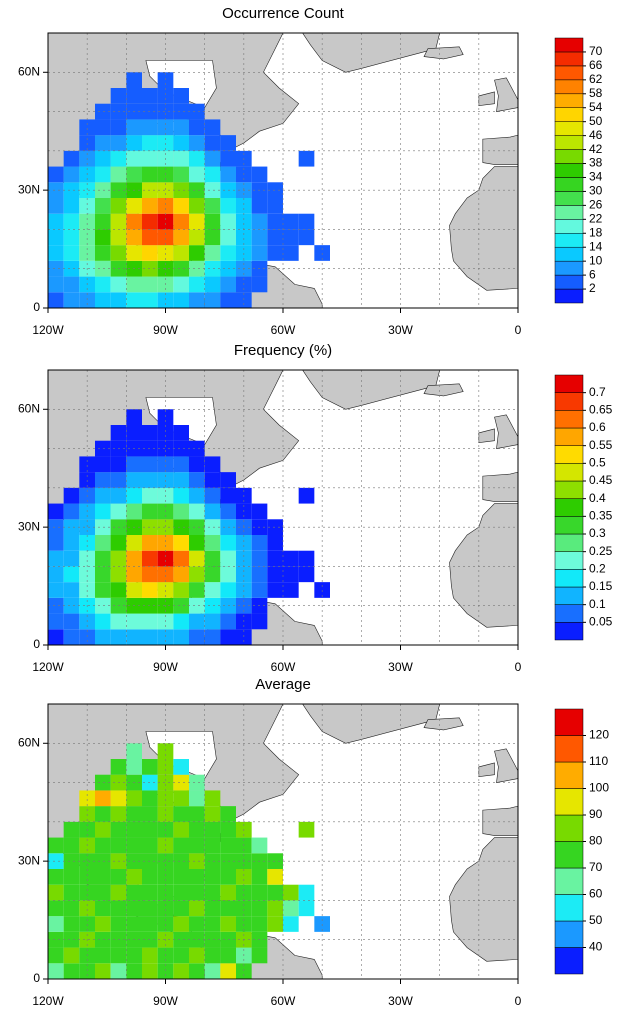  Describe the element at coordinates (596, 260) in the screenshot. I see `colorbar-label: 10` at that location.